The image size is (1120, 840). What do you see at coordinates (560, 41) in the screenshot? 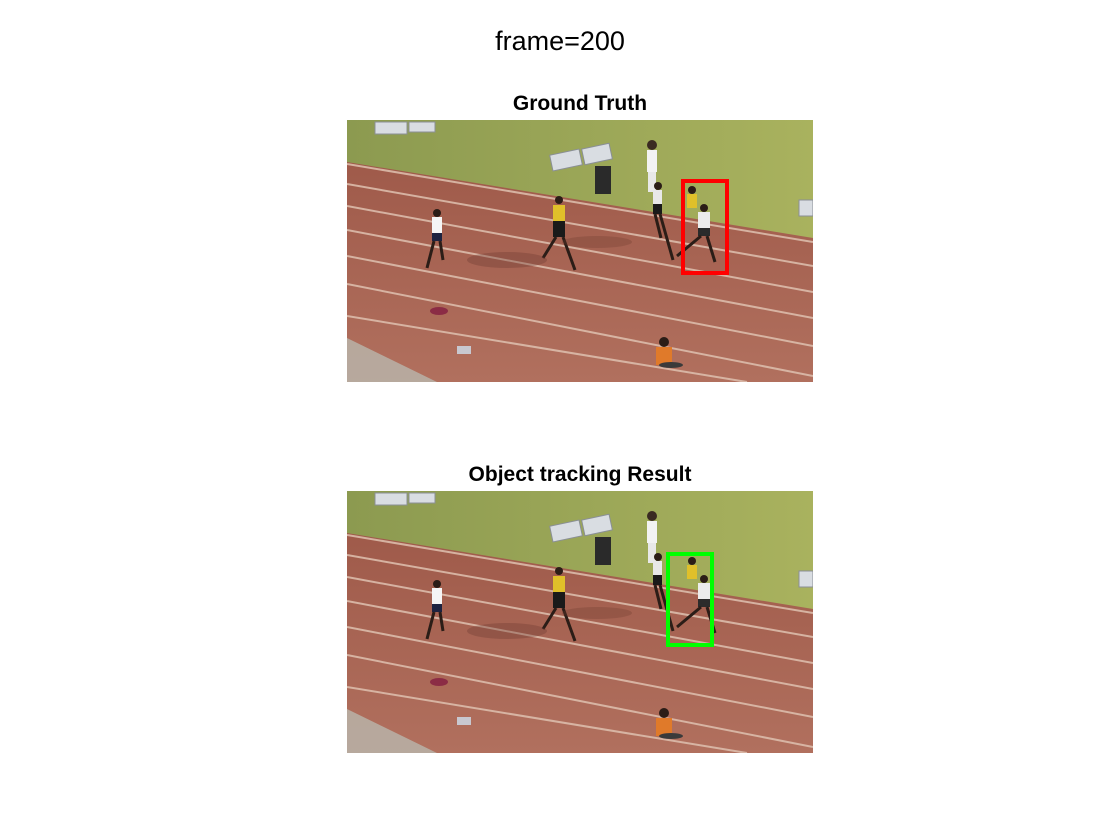
I see `figure-title: frame=200` at bounding box center [560, 41].